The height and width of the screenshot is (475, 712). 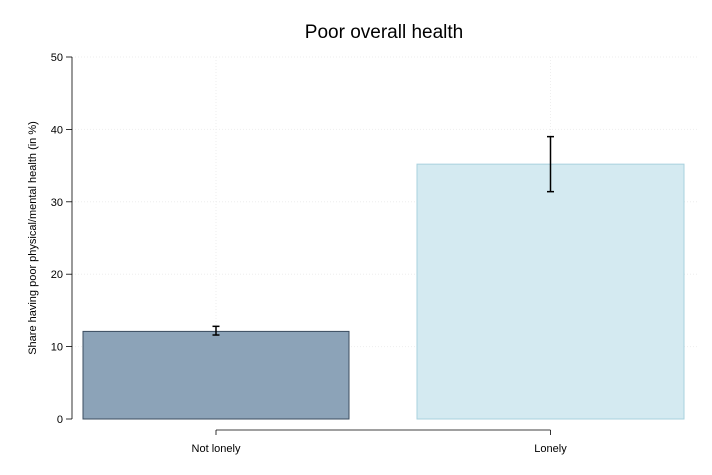 I want to click on y-tick-label-50: 50, so click(x=57, y=58).